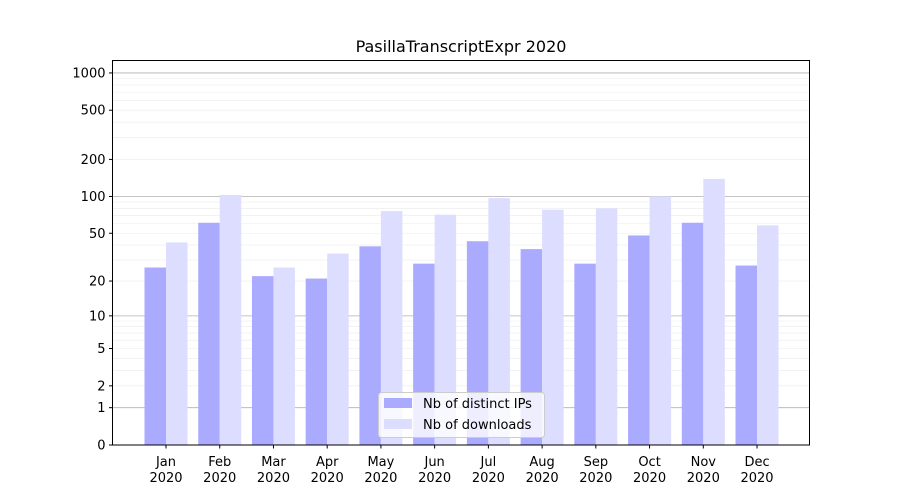 The height and width of the screenshot is (500, 900). What do you see at coordinates (101, 408) in the screenshot?
I see `y-tick-label: 1` at bounding box center [101, 408].